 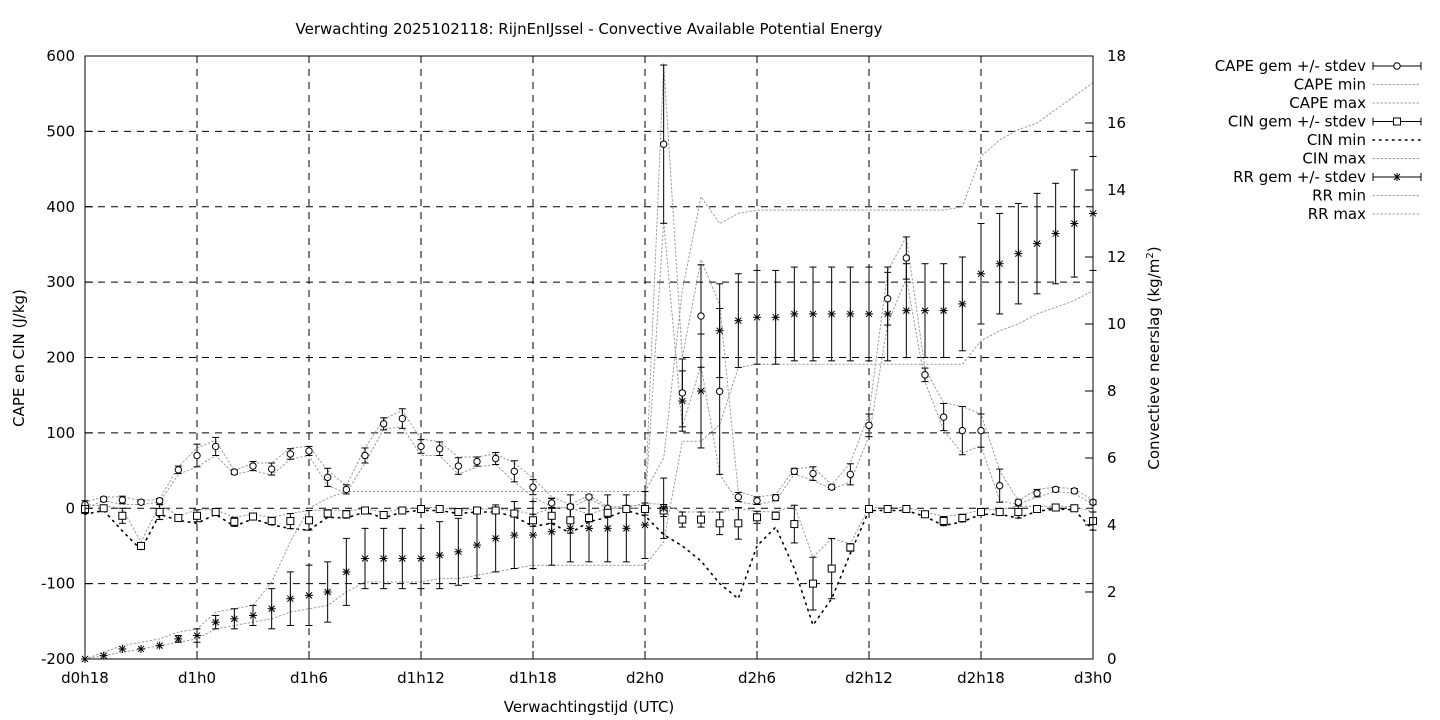 What do you see at coordinates (1336, 140) in the screenshot?
I see `legend-label: CIN min` at bounding box center [1336, 140].